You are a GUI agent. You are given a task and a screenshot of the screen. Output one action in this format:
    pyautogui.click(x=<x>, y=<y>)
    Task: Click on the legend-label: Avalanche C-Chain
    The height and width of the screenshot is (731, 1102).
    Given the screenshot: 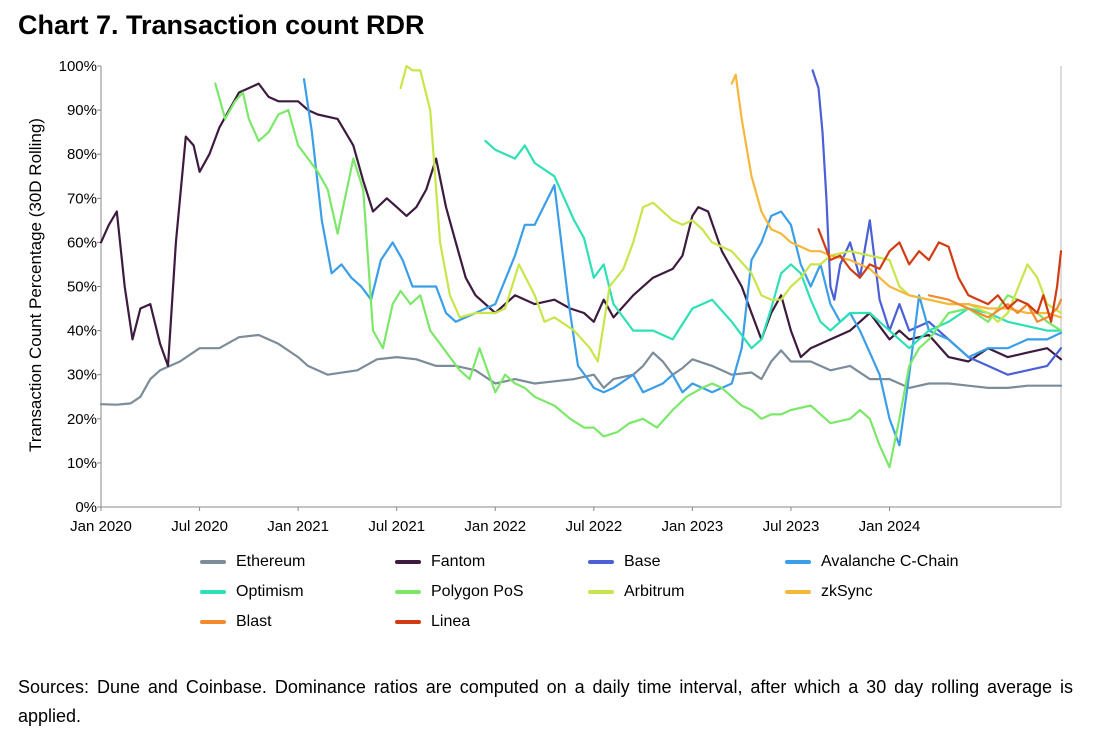 What is the action you would take?
    pyautogui.click(x=890, y=561)
    